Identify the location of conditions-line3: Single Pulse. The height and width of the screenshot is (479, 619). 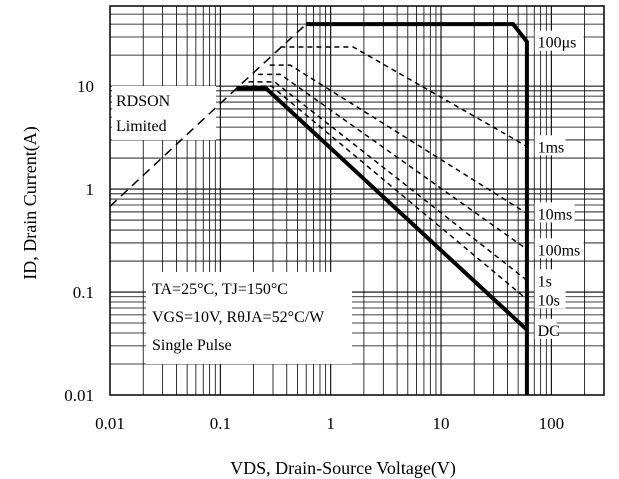
(192, 345).